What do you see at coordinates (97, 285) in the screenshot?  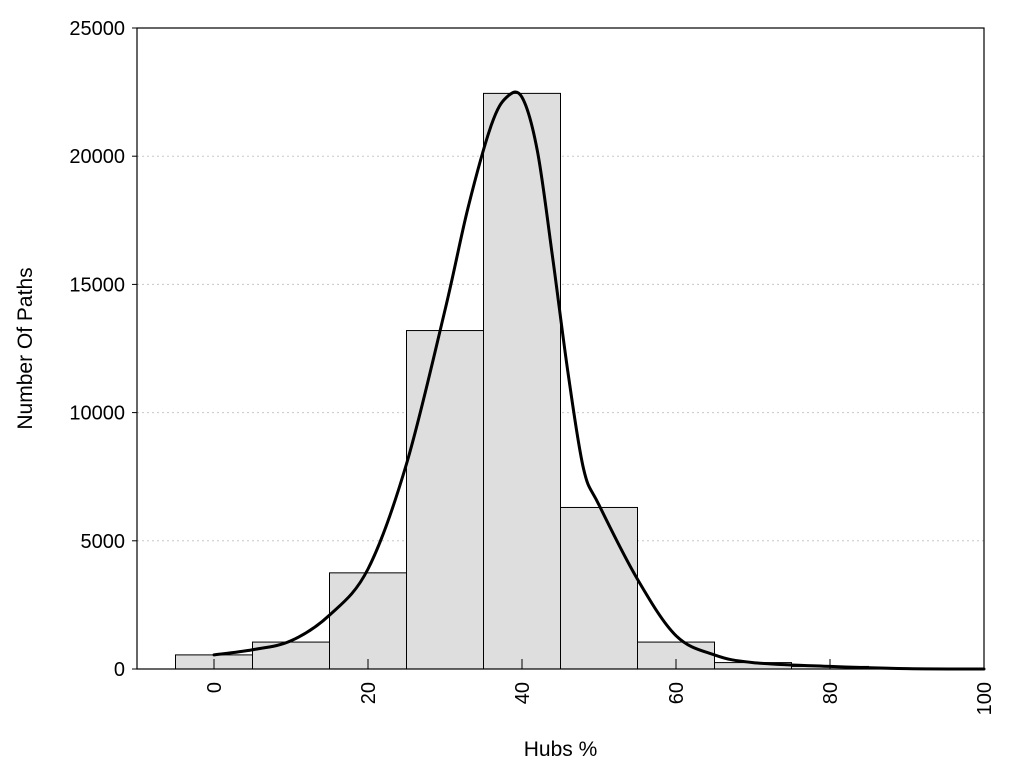 I see `y-tick-label: 15000` at bounding box center [97, 285].